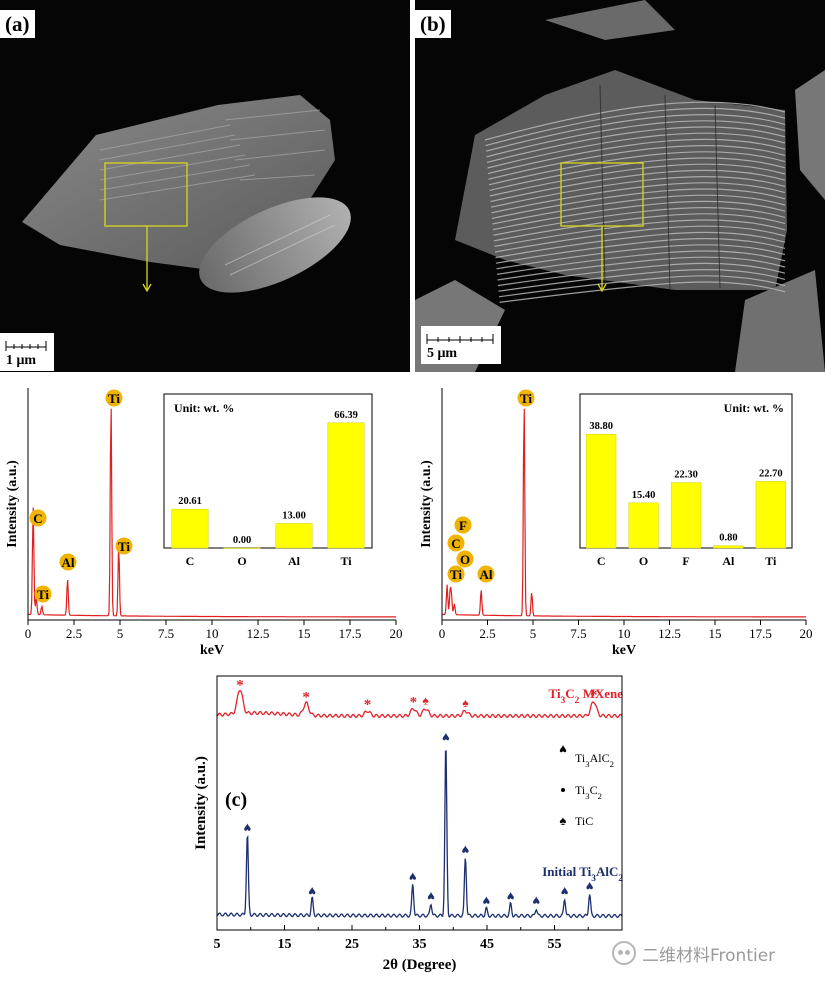 Image resolution: width=825 pixels, height=989 pixels. Describe the element at coordinates (624, 953) in the screenshot. I see `wechat-icon` at that location.